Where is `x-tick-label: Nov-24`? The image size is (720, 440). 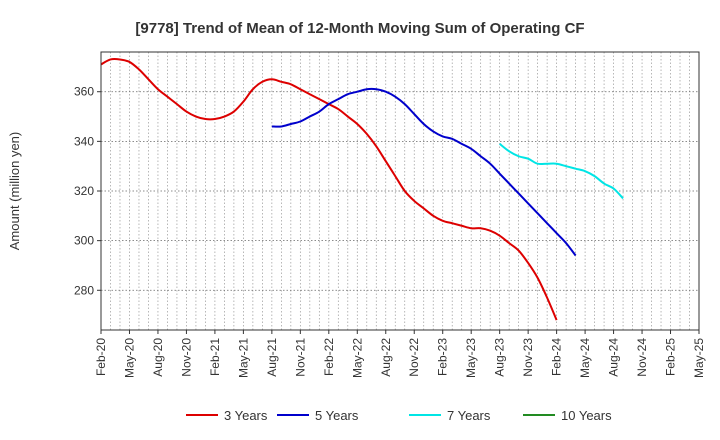 x-tick-label: Nov-24 is located at coordinates (642, 357).